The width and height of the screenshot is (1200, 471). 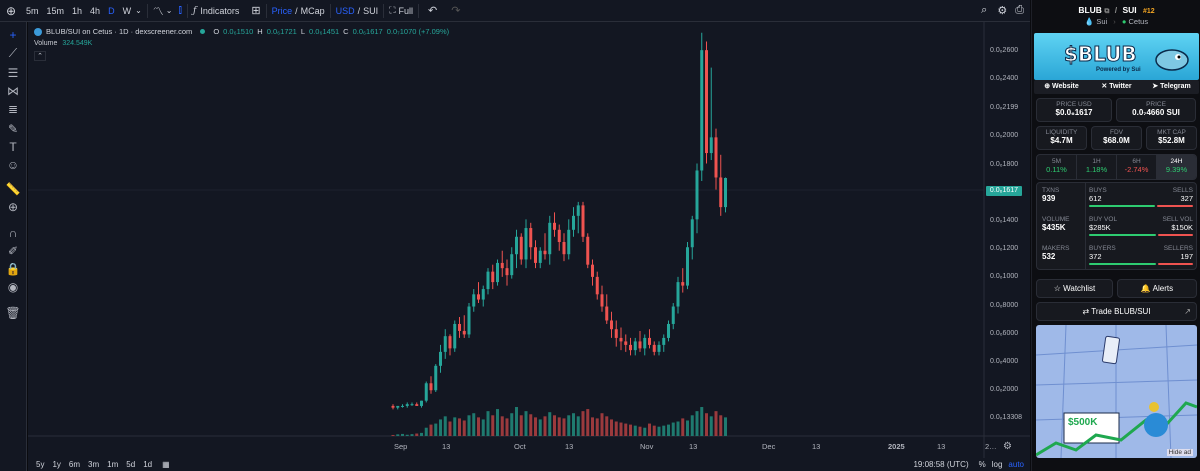 What do you see at coordinates (433, 11) in the screenshot?
I see `undo-icon: ↶` at bounding box center [433, 11].